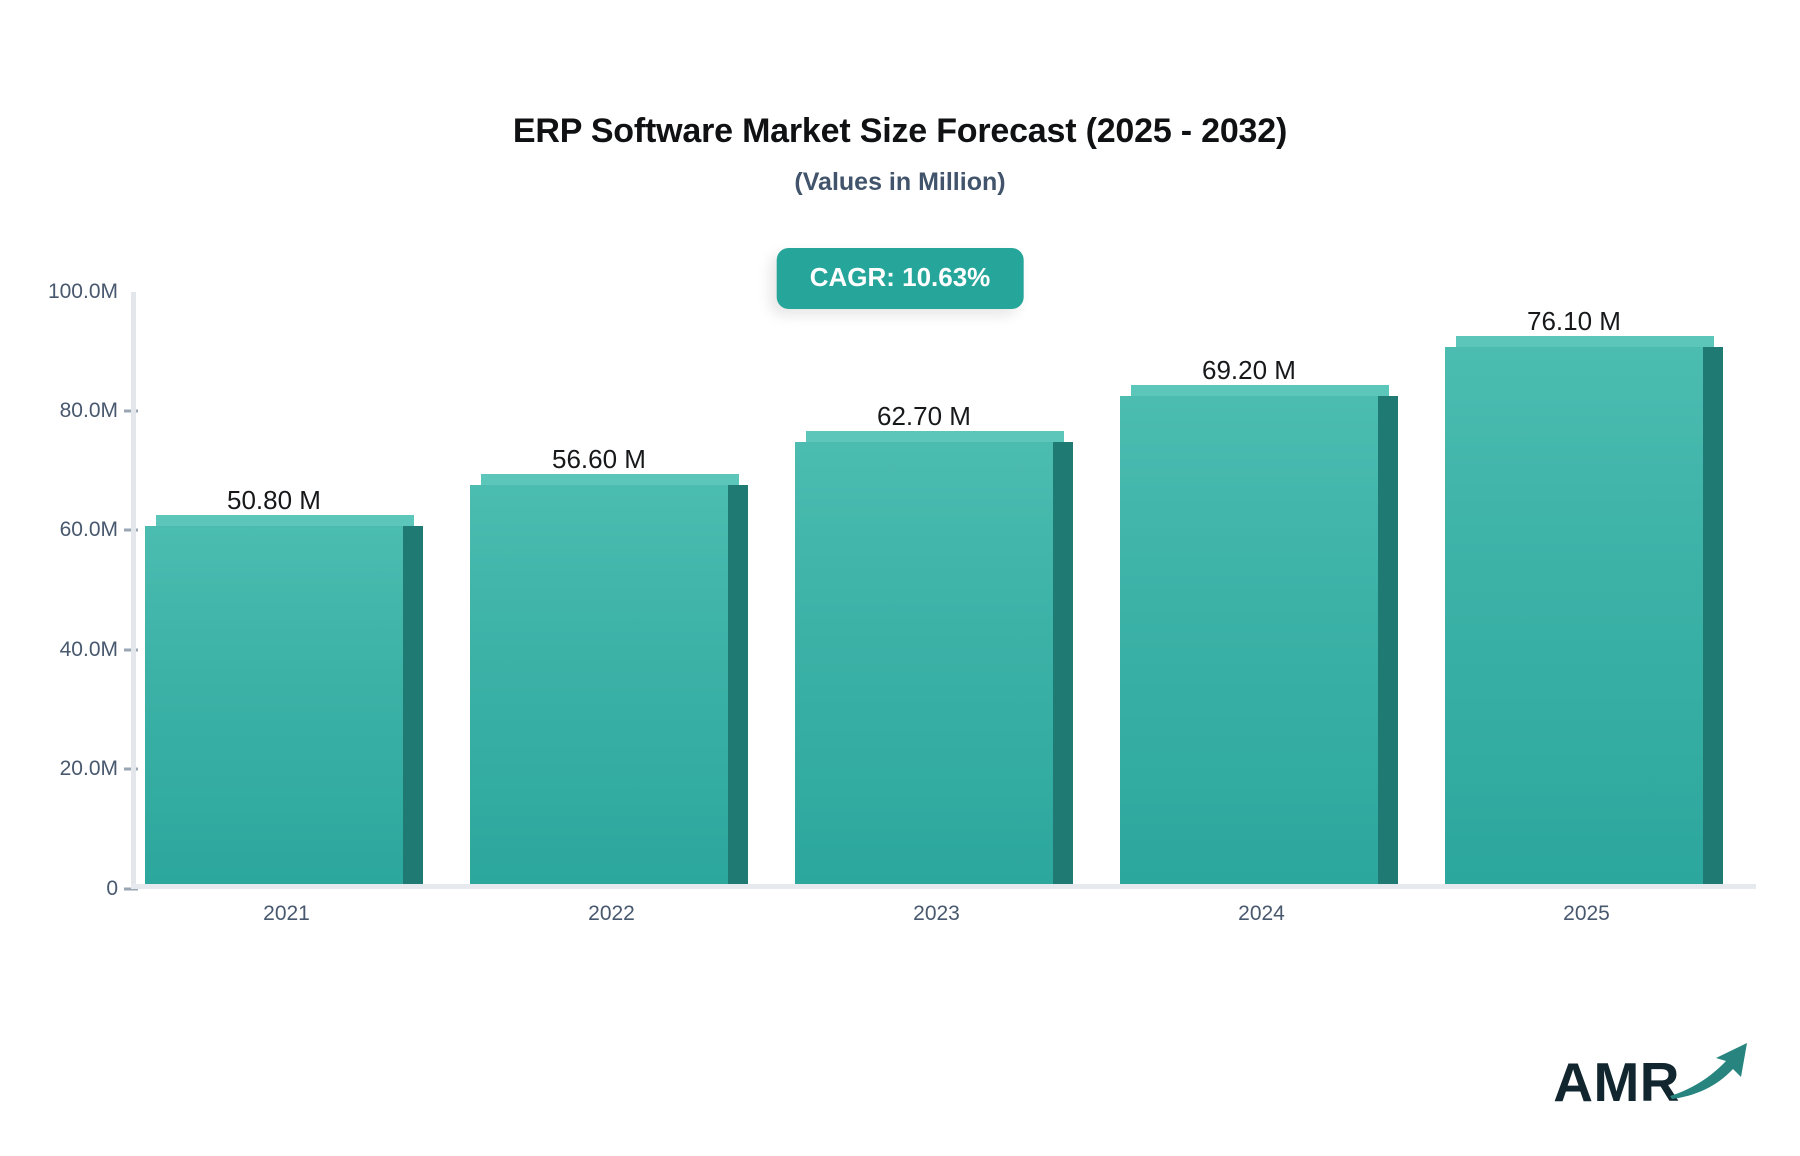  What do you see at coordinates (1261, 913) in the screenshot?
I see `x-tick-label-2024: 2024` at bounding box center [1261, 913].